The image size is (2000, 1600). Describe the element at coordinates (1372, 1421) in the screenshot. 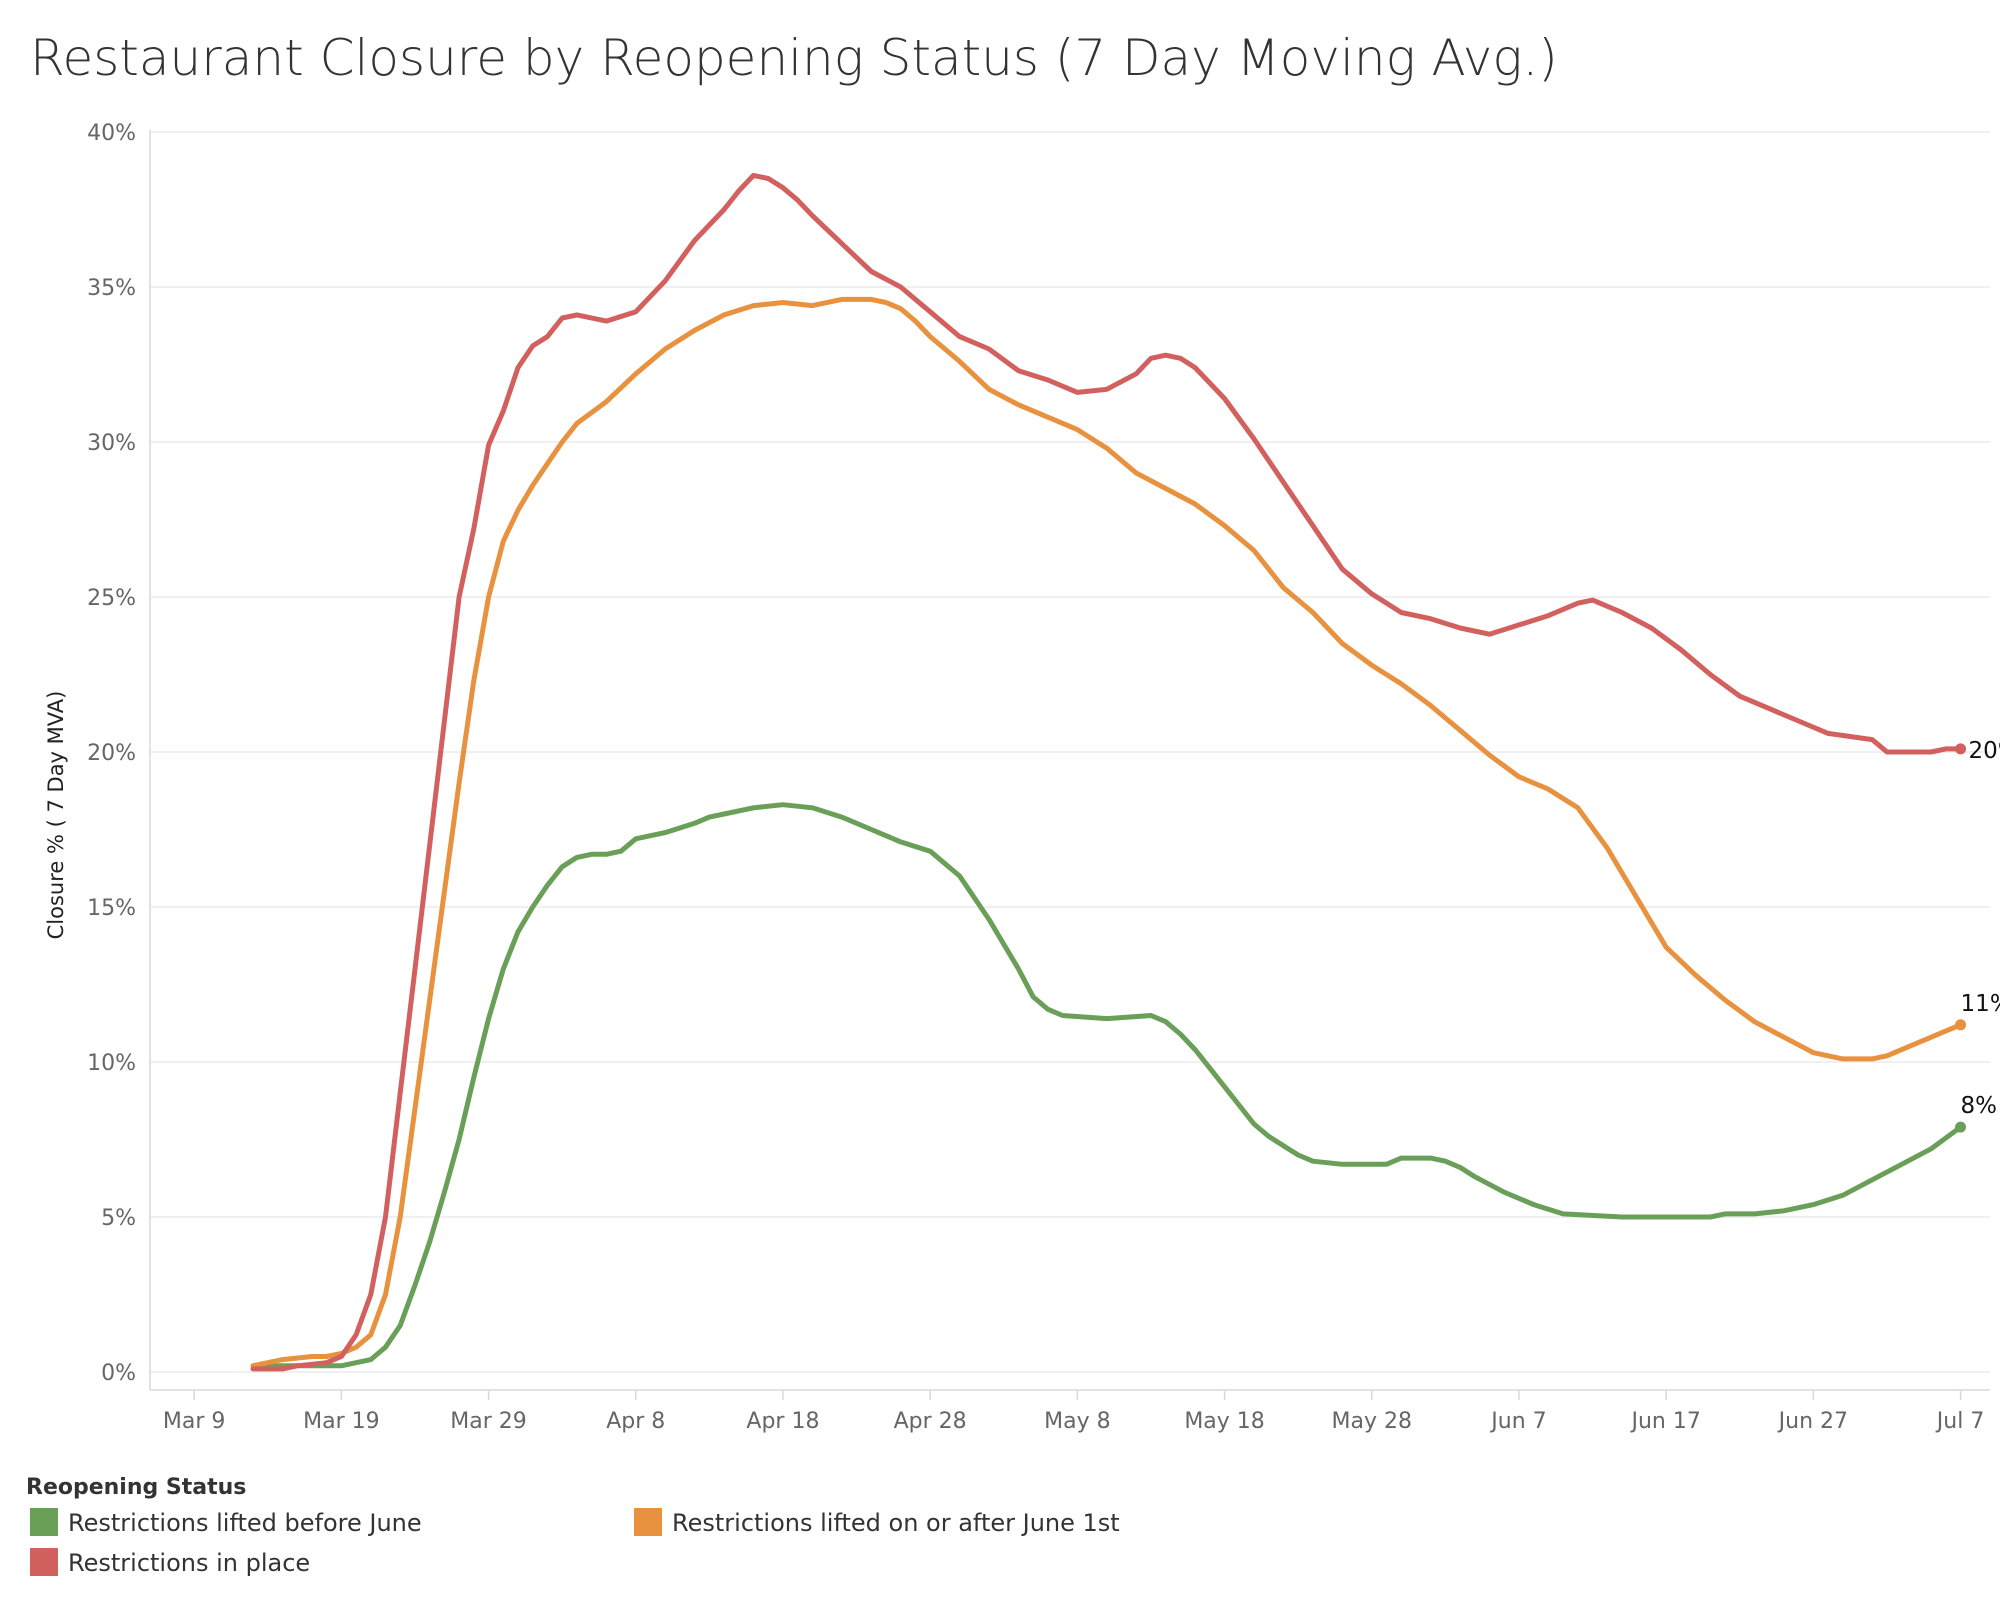

I see `x-tick-label: May 28` at that location.